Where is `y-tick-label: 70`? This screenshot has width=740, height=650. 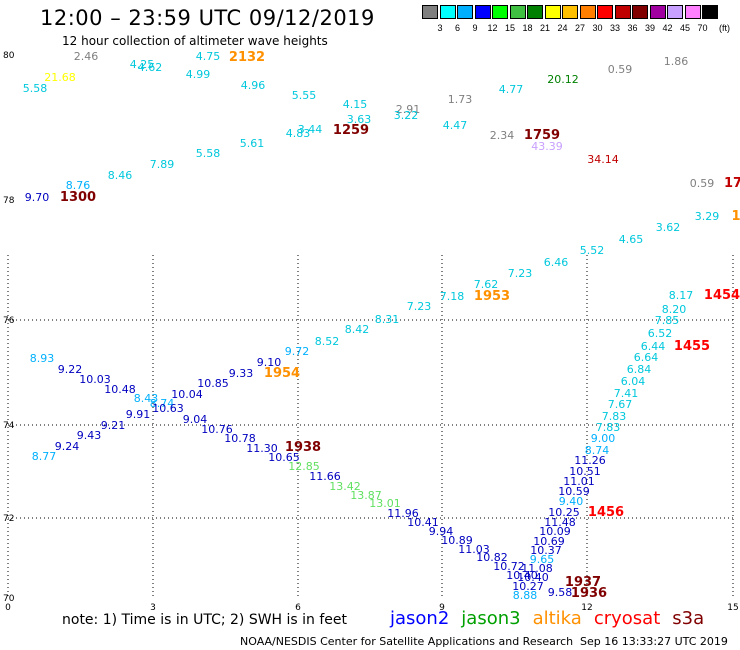
y-tick-label: 70 is located at coordinates (9, 599).